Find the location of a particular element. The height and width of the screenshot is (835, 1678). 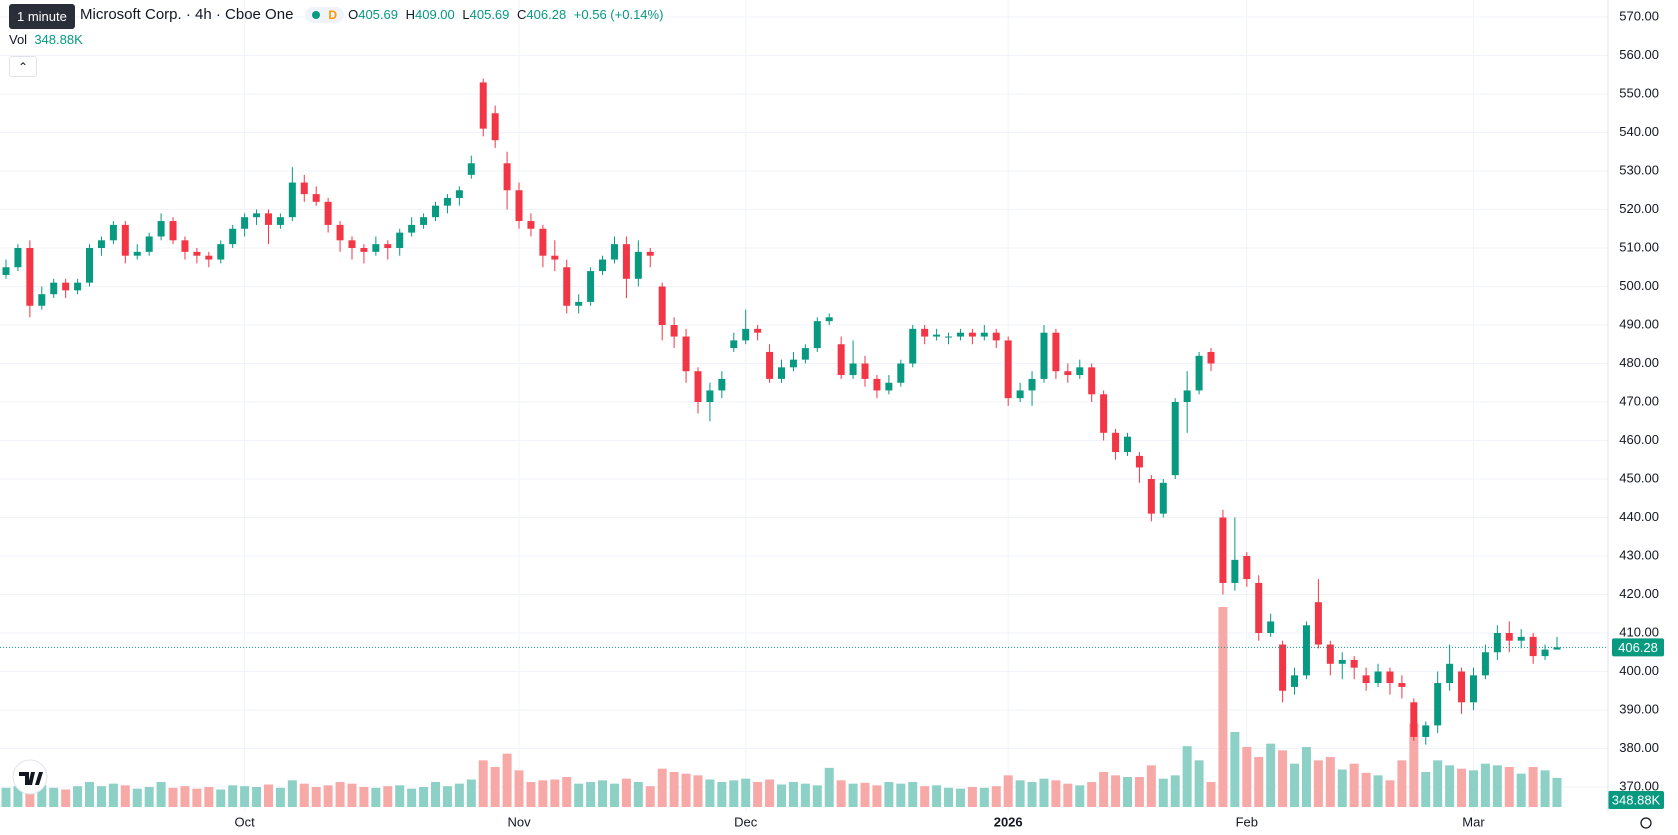

l-value: 405.69 is located at coordinates (489, 14).